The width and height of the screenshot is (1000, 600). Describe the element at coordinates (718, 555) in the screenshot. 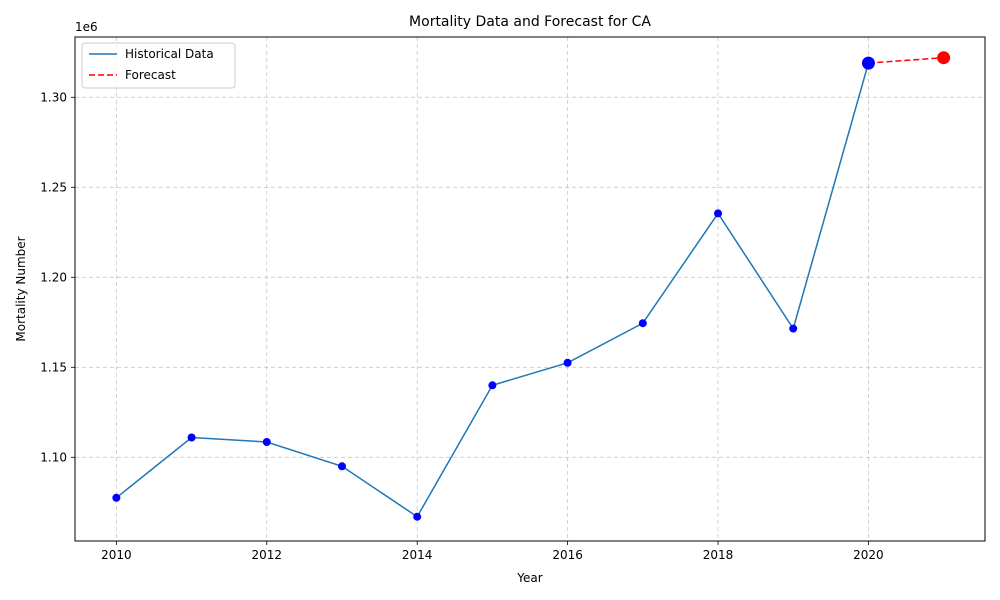

I see `x-tick-label: 2018` at that location.